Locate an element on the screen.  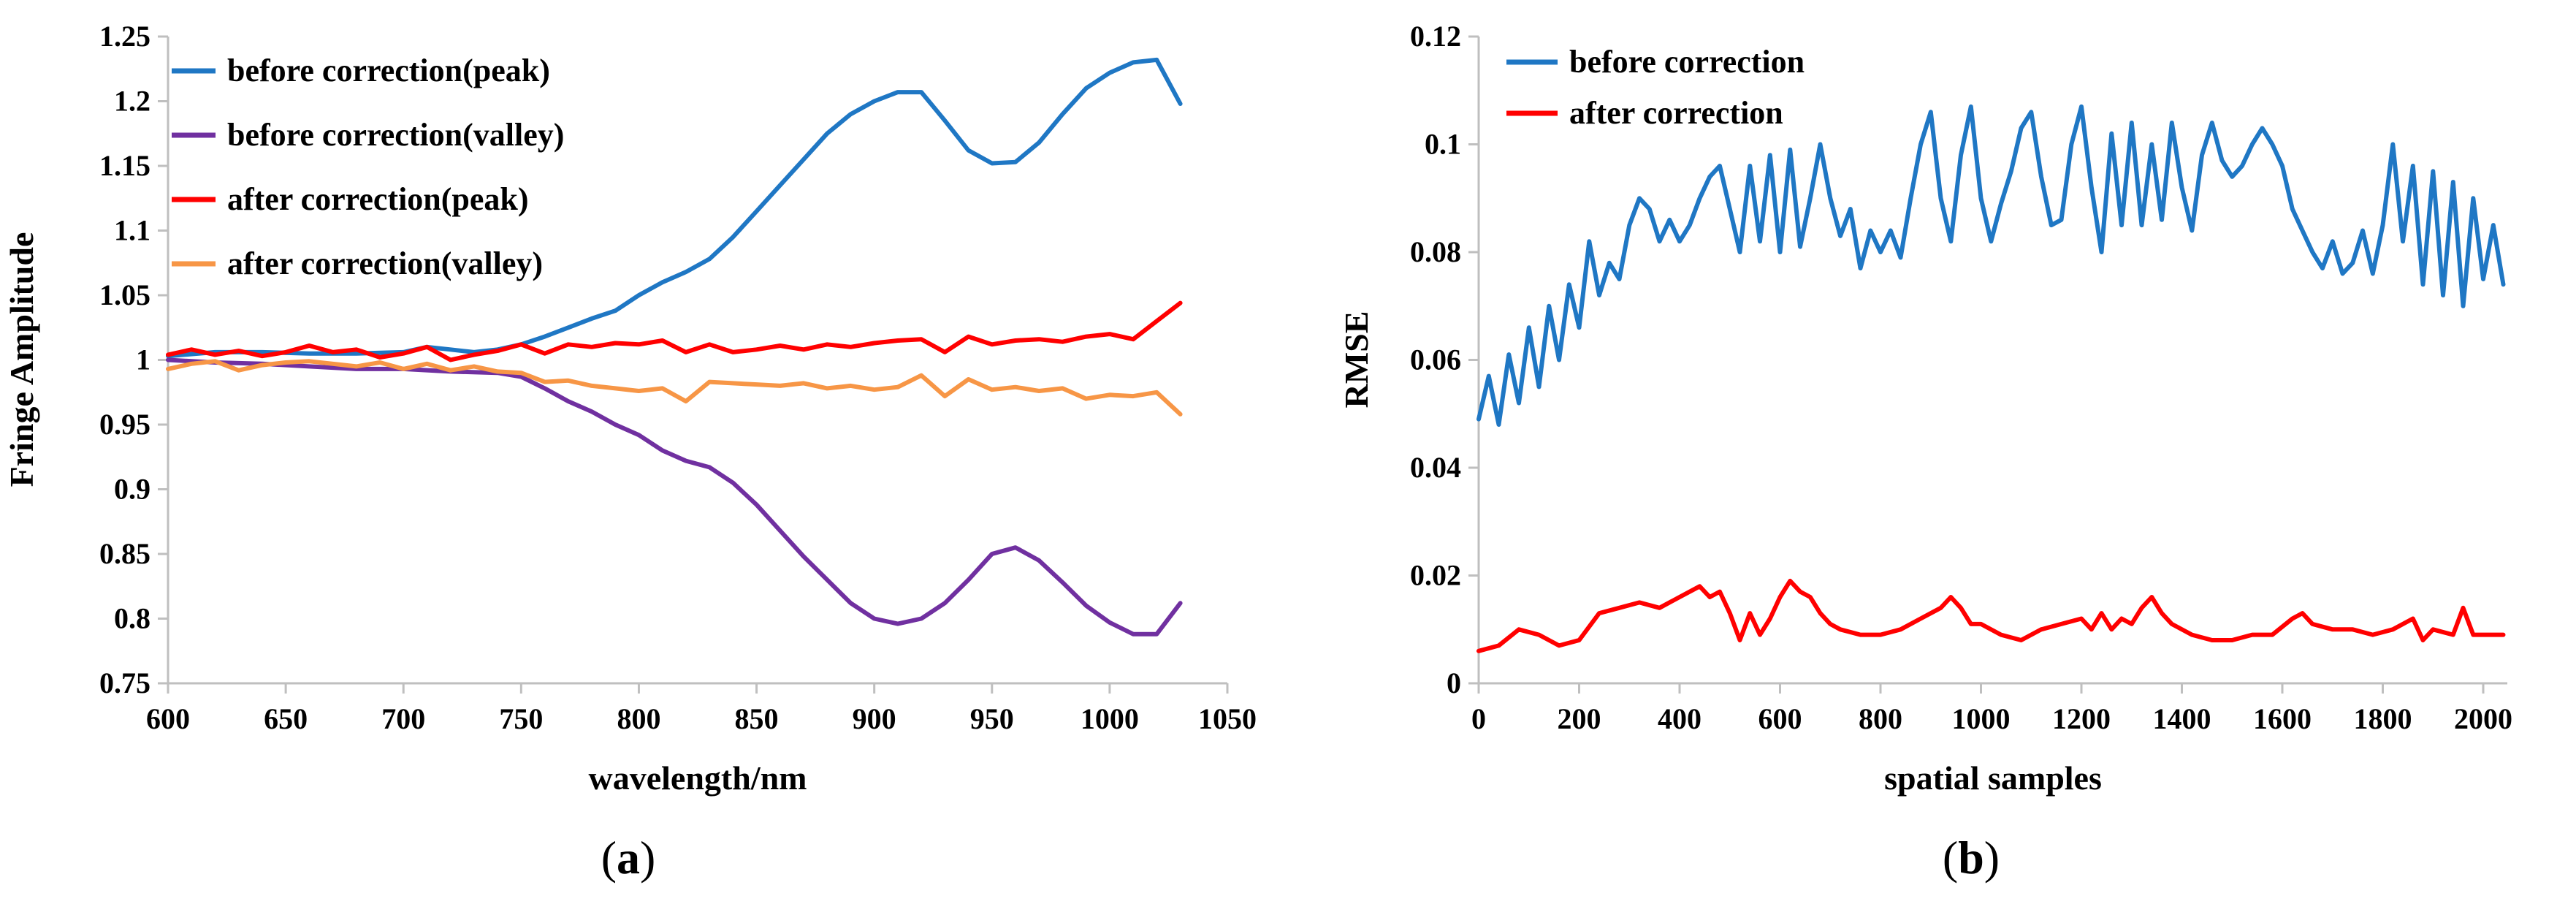
panel-a-ytick-label: 1 is located at coordinates (143, 359).